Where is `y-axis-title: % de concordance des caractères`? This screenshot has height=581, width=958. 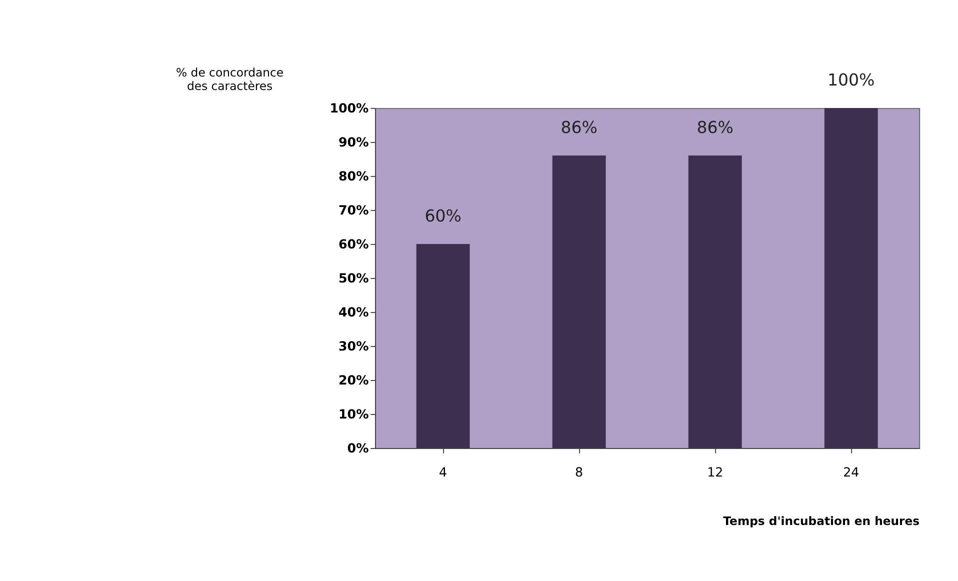 y-axis-title: % de concordance des caractères is located at coordinates (230, 79).